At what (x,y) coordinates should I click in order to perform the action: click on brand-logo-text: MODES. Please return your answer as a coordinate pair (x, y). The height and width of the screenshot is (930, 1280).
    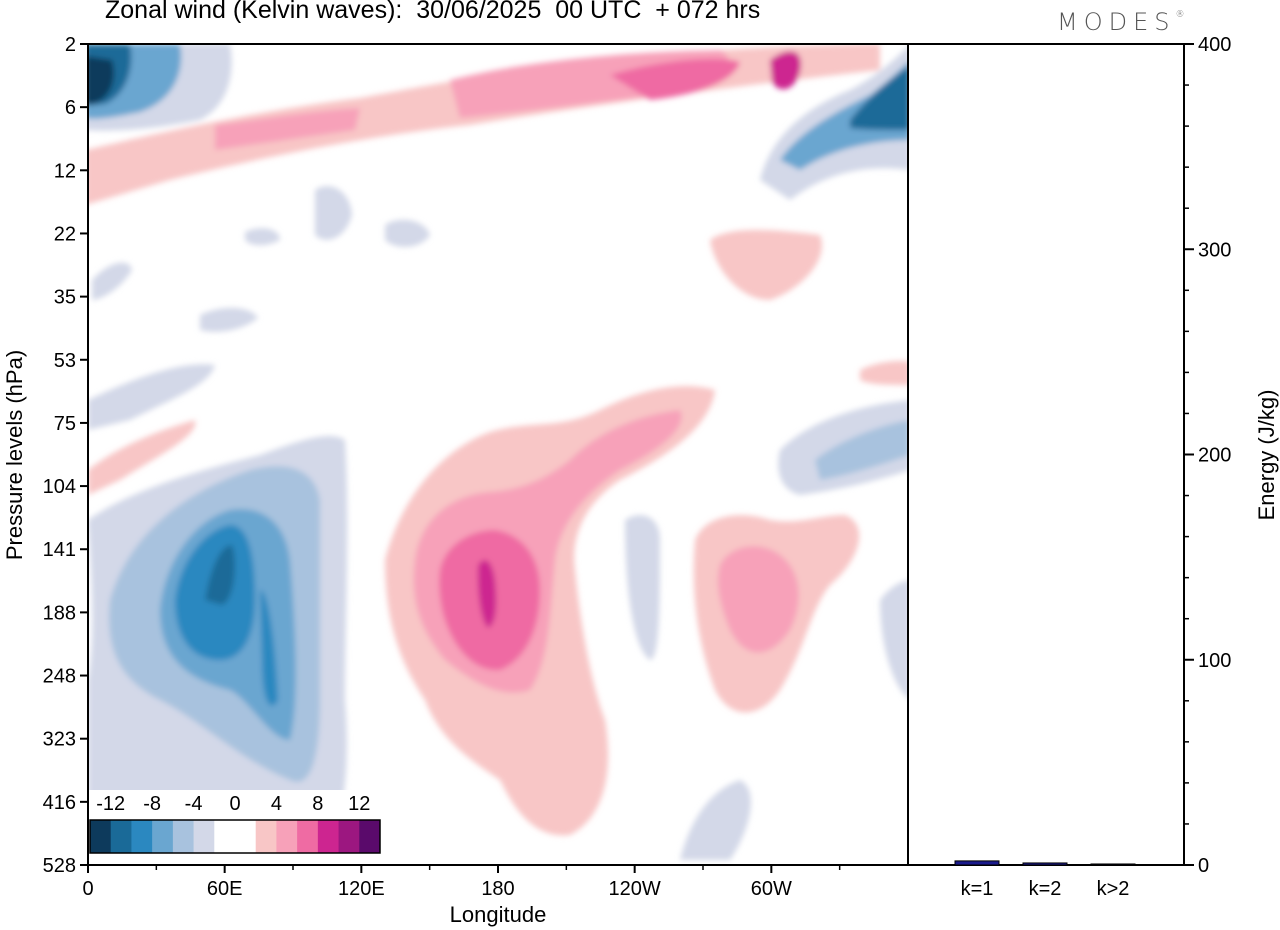
    Looking at the image, I should click on (1116, 22).